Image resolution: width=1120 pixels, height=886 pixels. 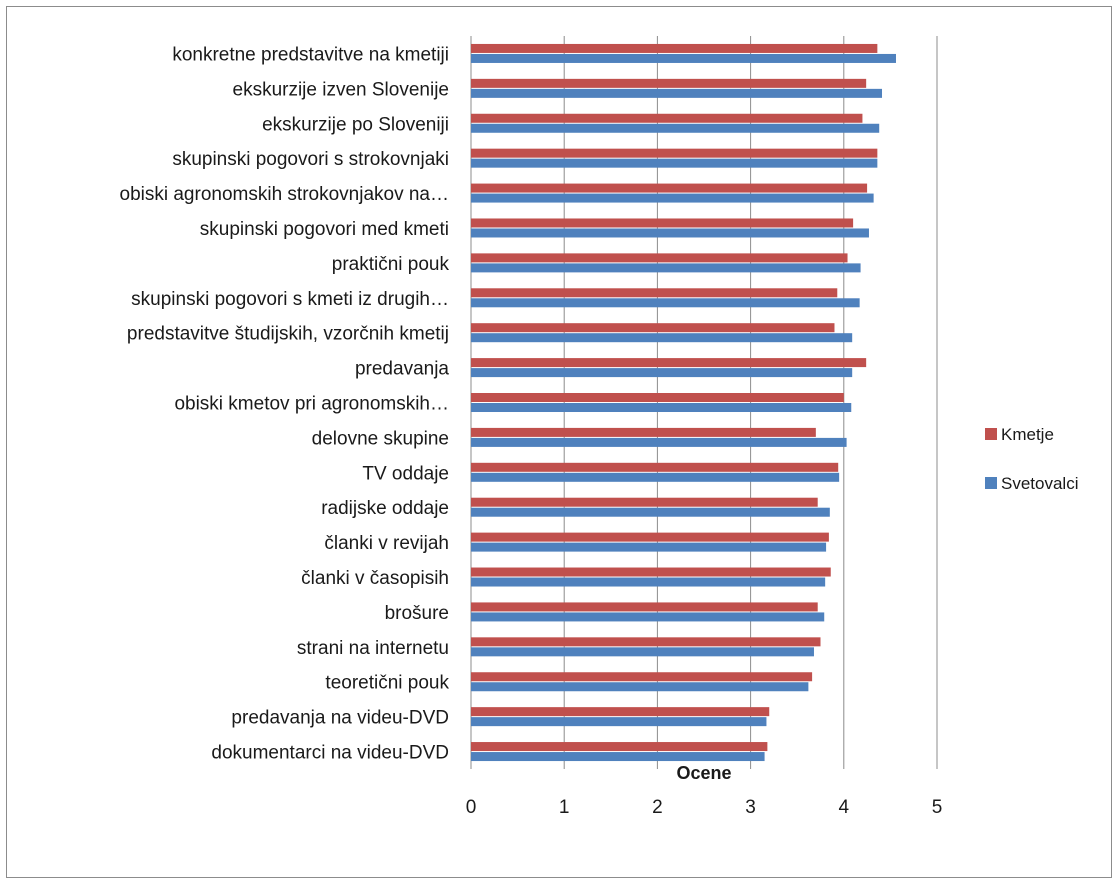 I want to click on category-label-6: praktični pouk, so click(x=391, y=264).